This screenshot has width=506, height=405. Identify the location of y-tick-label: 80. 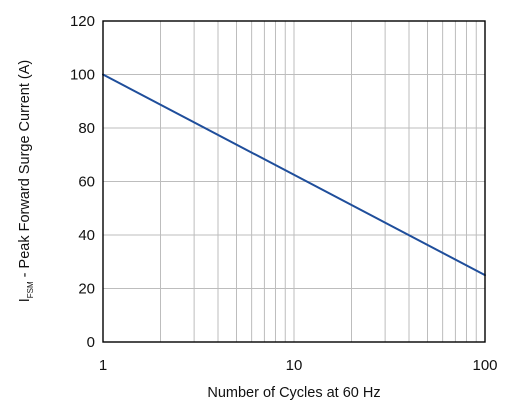
(86, 128).